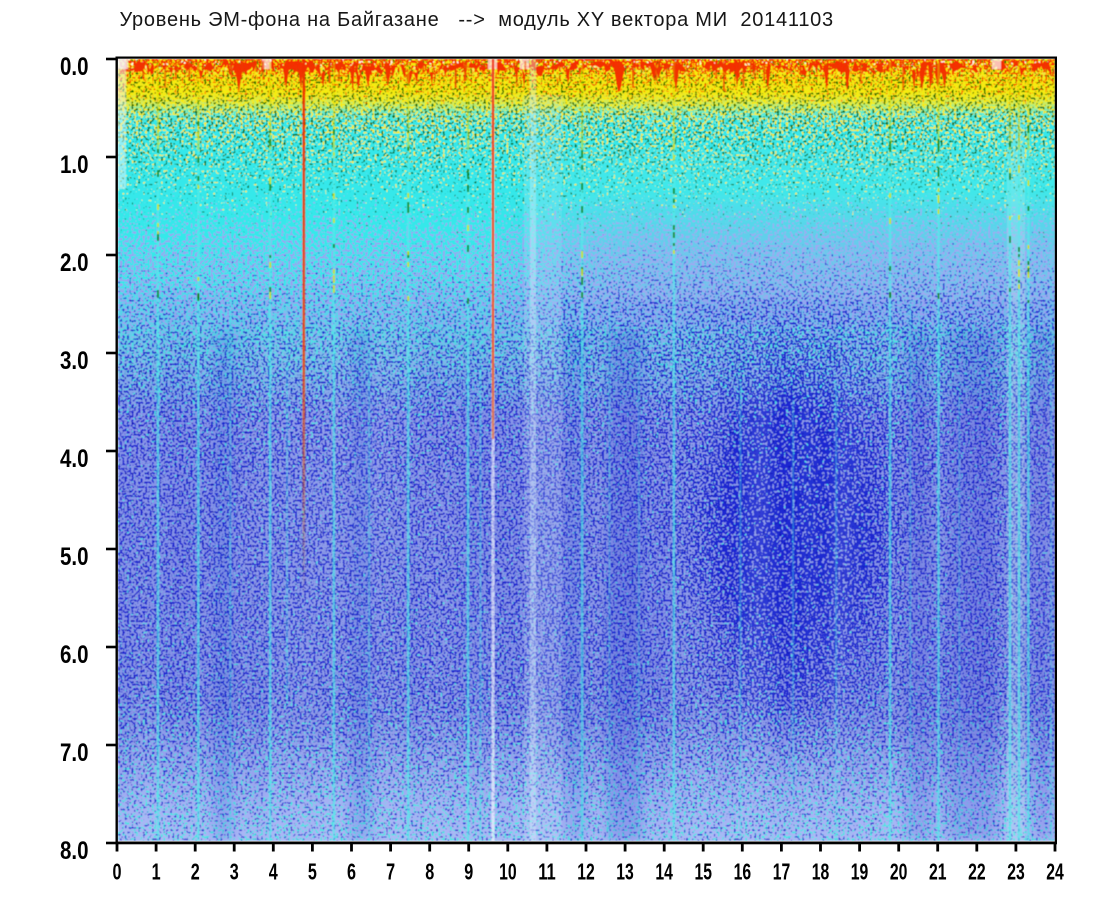  I want to click on svg-text: 6, so click(351, 872).